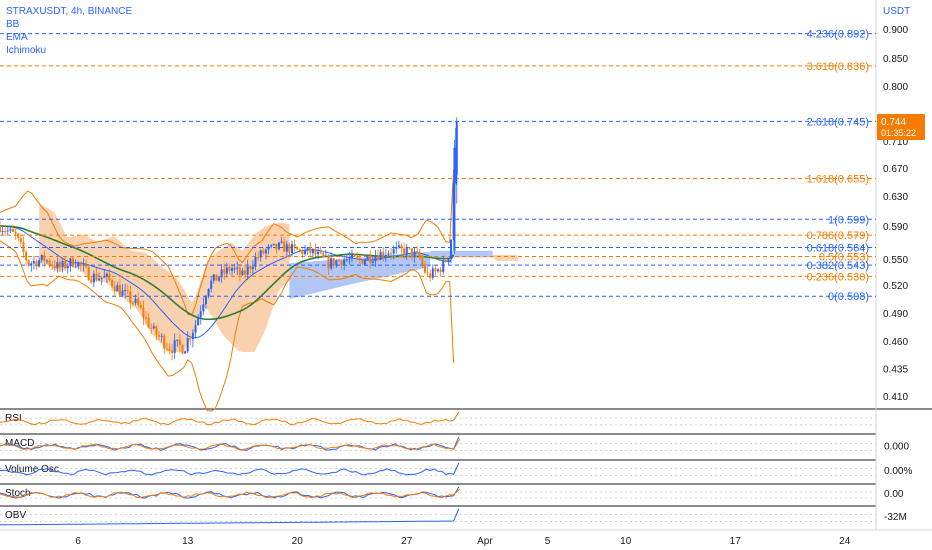  I want to click on fib-level-label: 0(0.508), so click(848, 297).